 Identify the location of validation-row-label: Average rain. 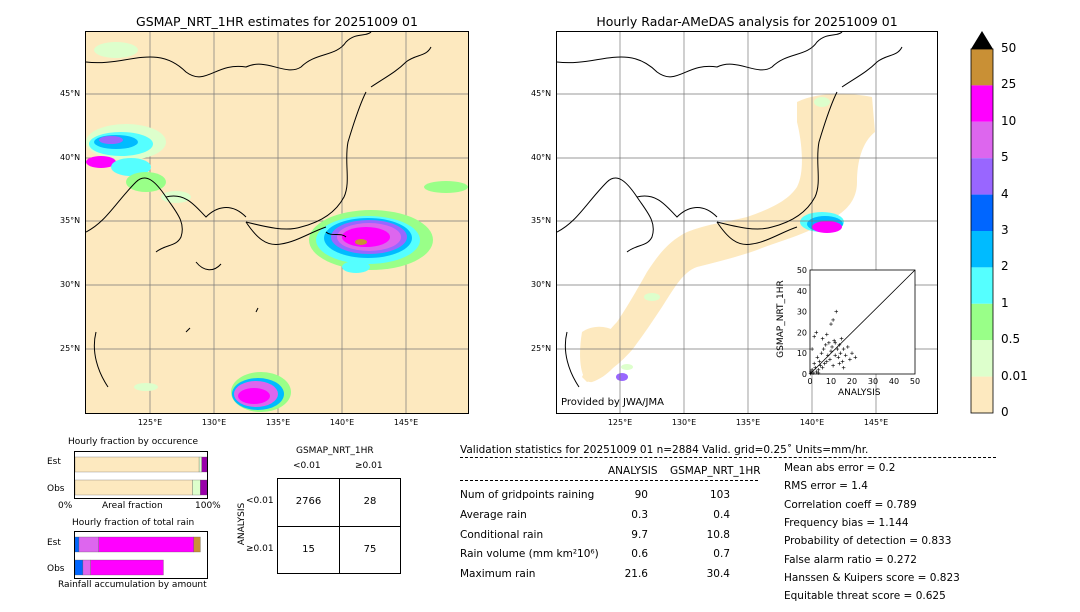
(493, 515).